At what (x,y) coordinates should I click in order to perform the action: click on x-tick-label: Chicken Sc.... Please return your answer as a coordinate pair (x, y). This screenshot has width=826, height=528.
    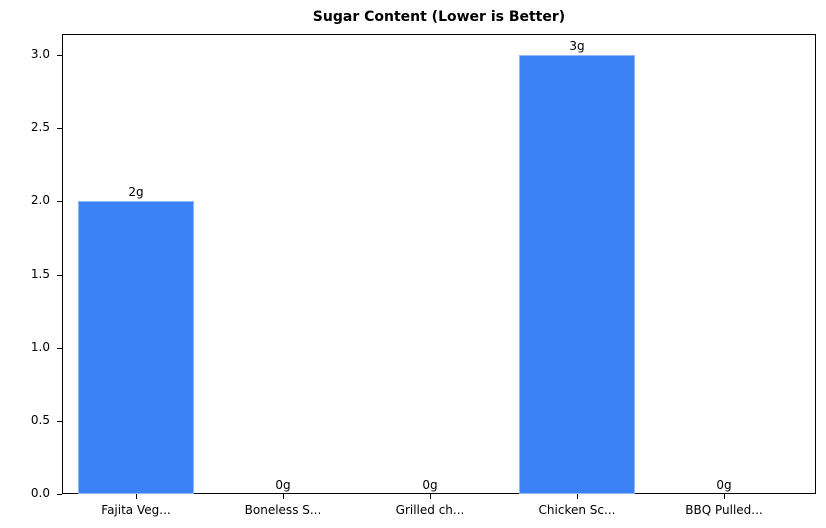
    Looking at the image, I should click on (577, 510).